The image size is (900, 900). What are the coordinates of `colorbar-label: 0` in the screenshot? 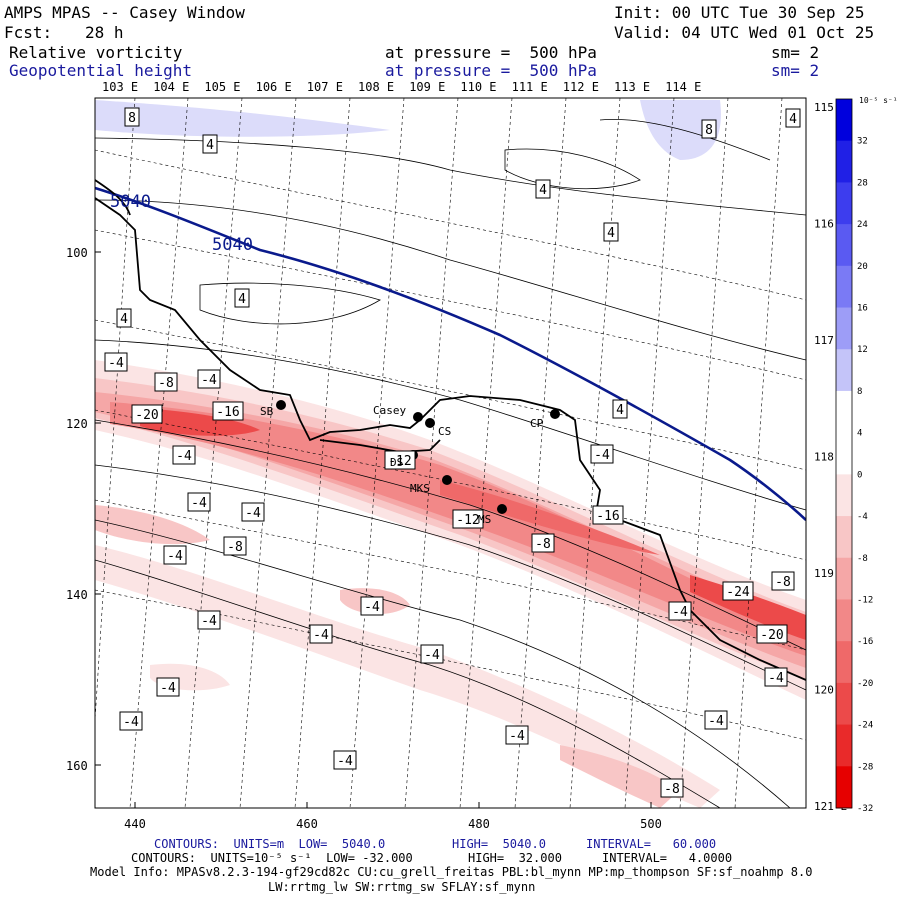 It's located at (859, 475).